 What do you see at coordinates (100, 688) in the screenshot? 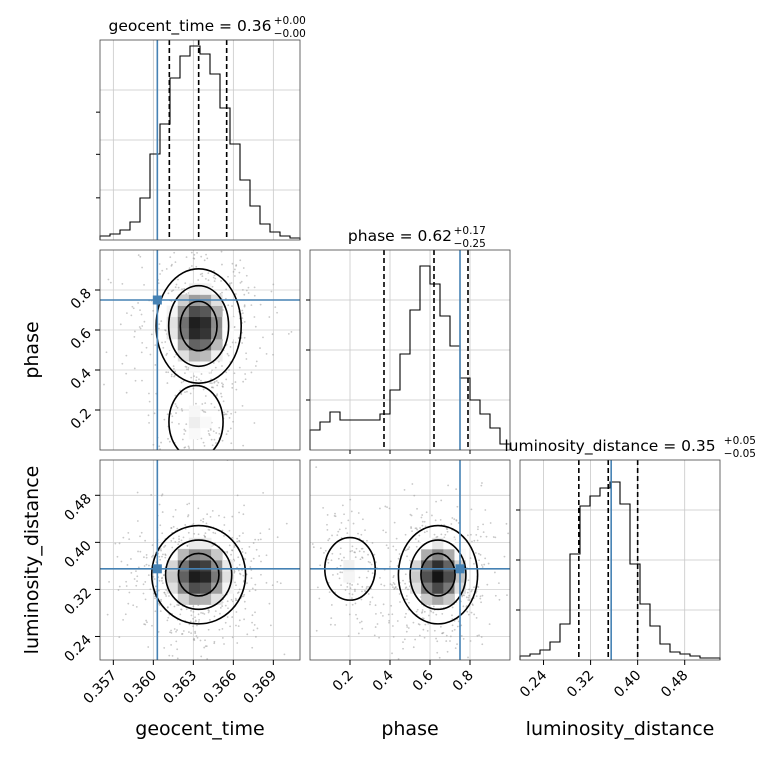
I see `x-tick-label: 0.357` at bounding box center [100, 688].